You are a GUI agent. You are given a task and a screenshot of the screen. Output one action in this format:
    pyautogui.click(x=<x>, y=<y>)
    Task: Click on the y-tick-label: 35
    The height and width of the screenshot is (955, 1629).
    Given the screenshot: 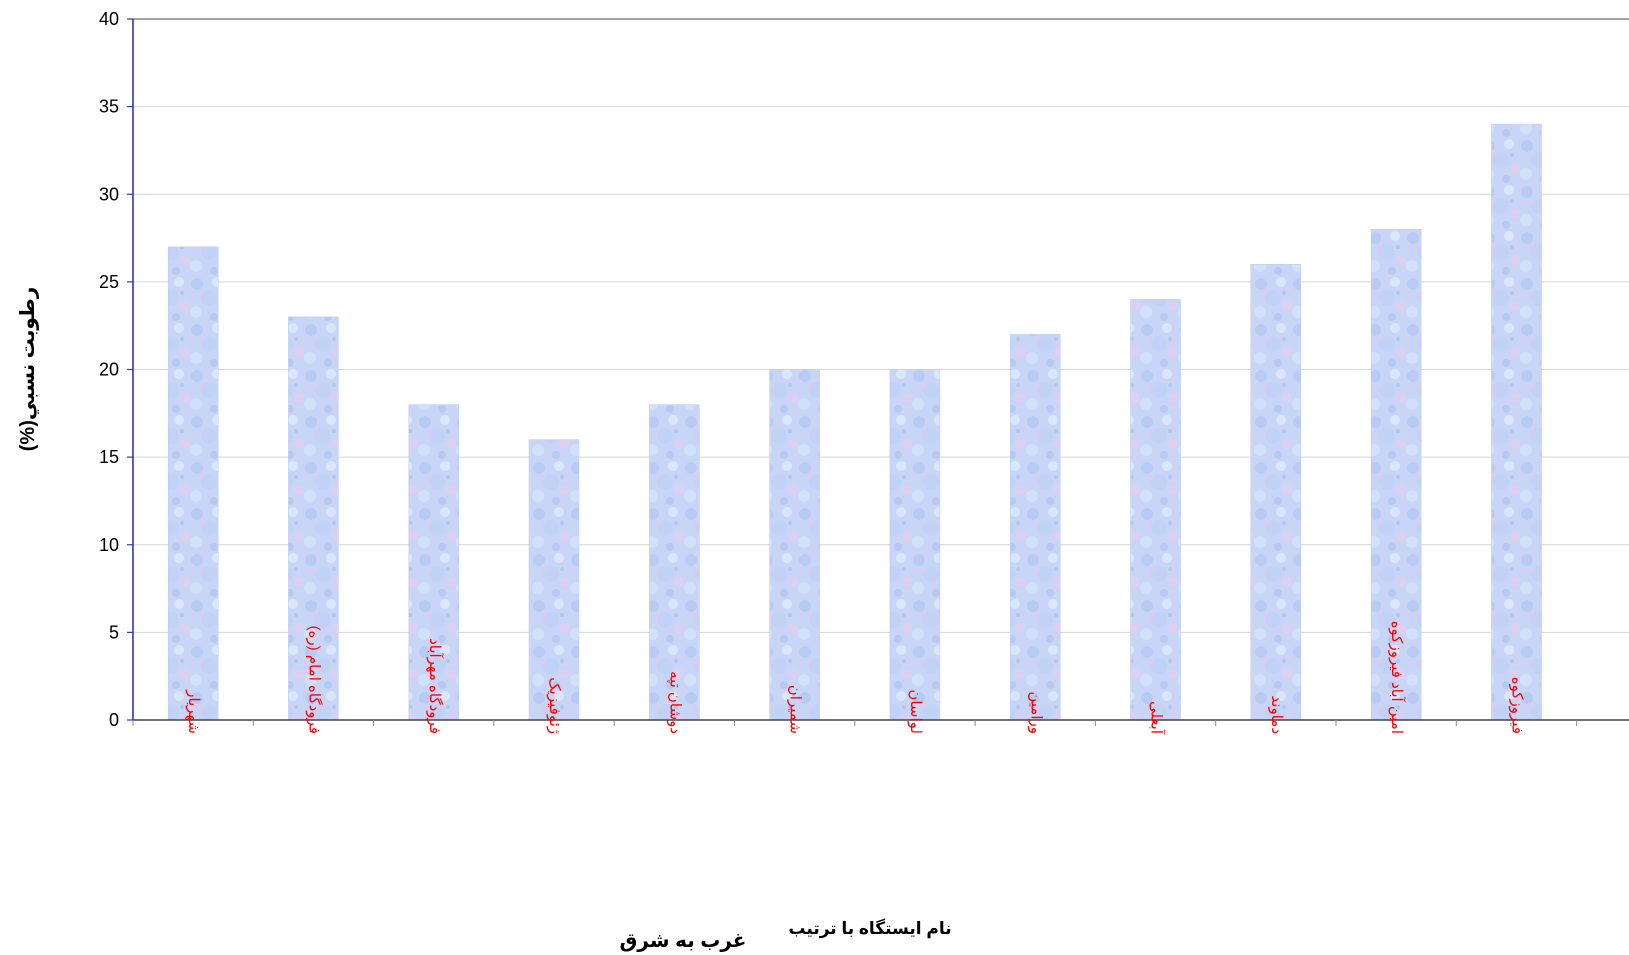 What is the action you would take?
    pyautogui.click(x=109, y=107)
    